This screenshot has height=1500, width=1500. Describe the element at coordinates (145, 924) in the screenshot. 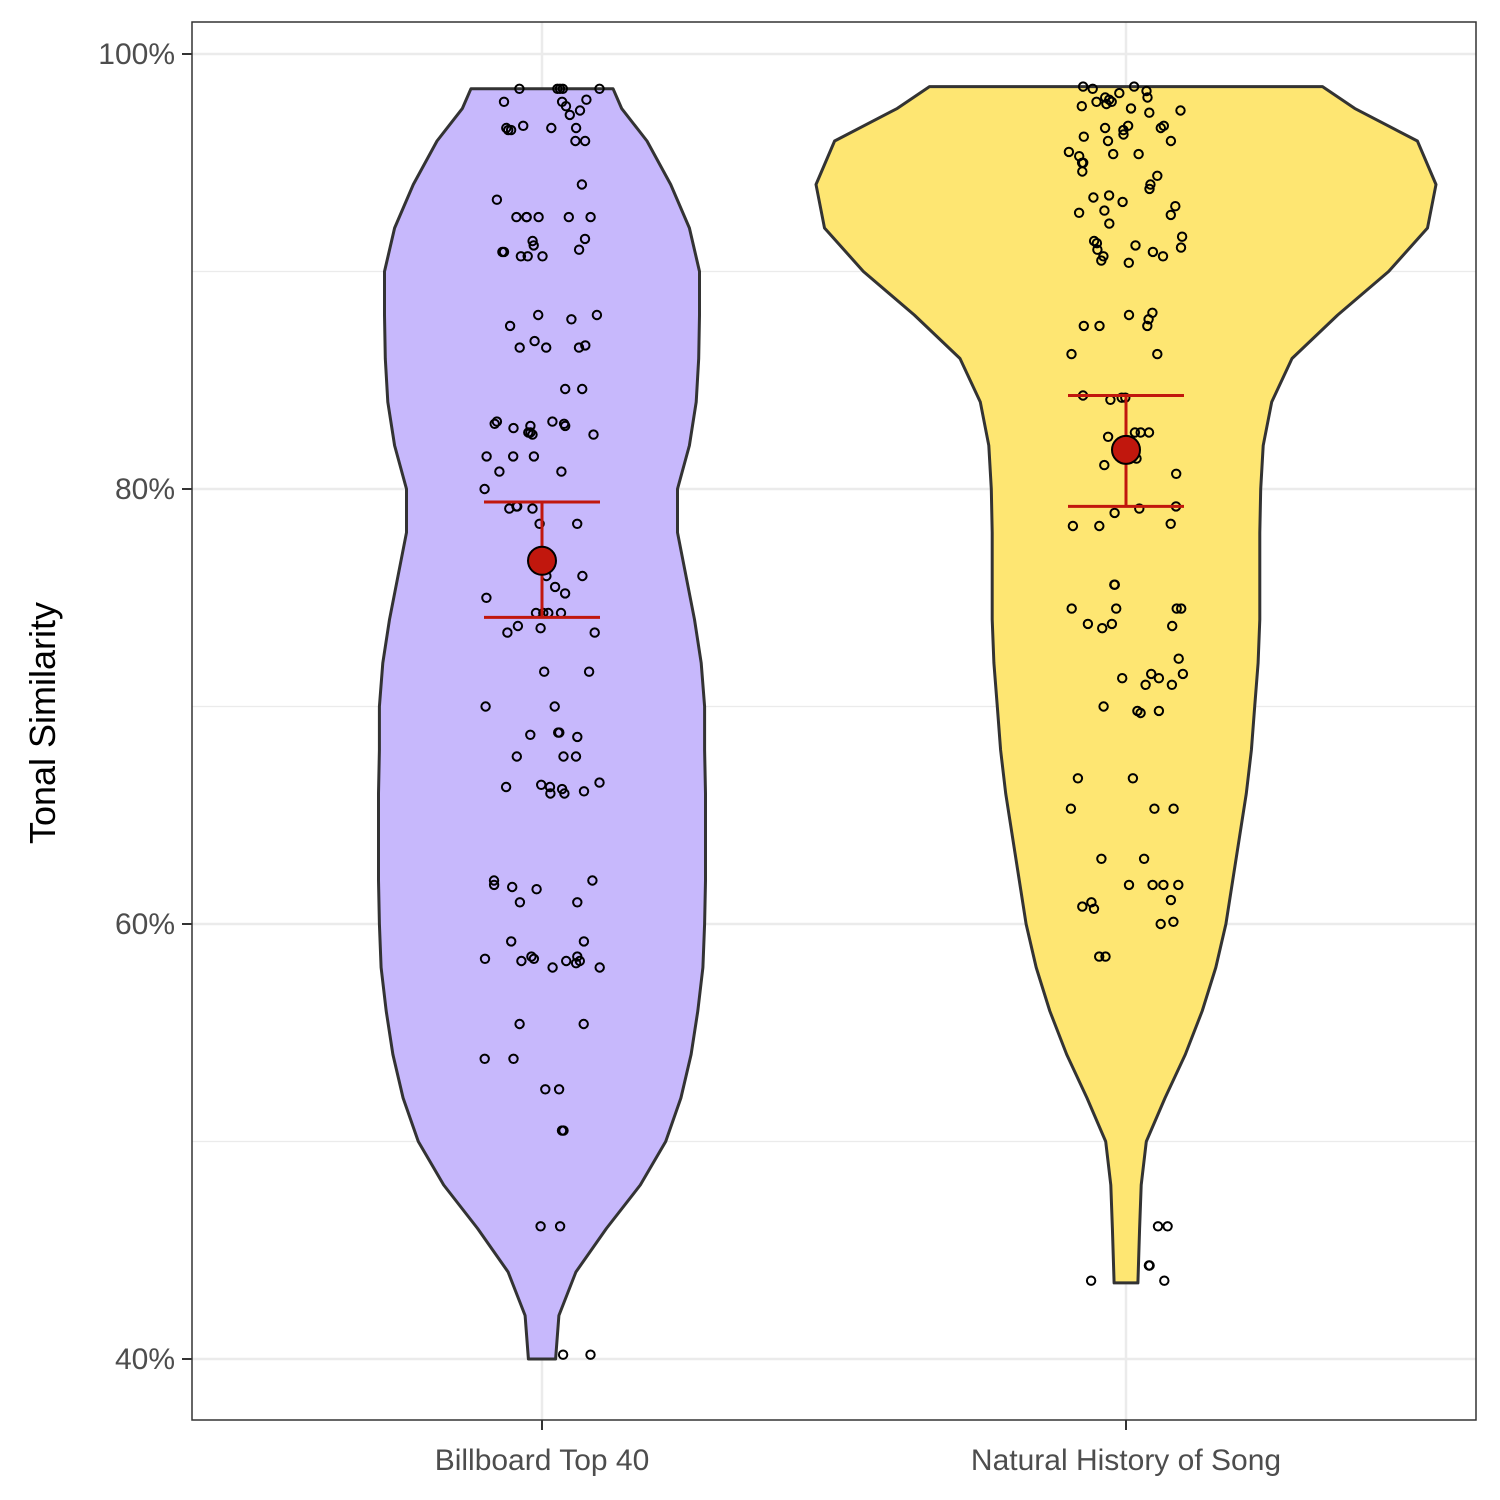

I see `y-tick-label: 60%` at that location.